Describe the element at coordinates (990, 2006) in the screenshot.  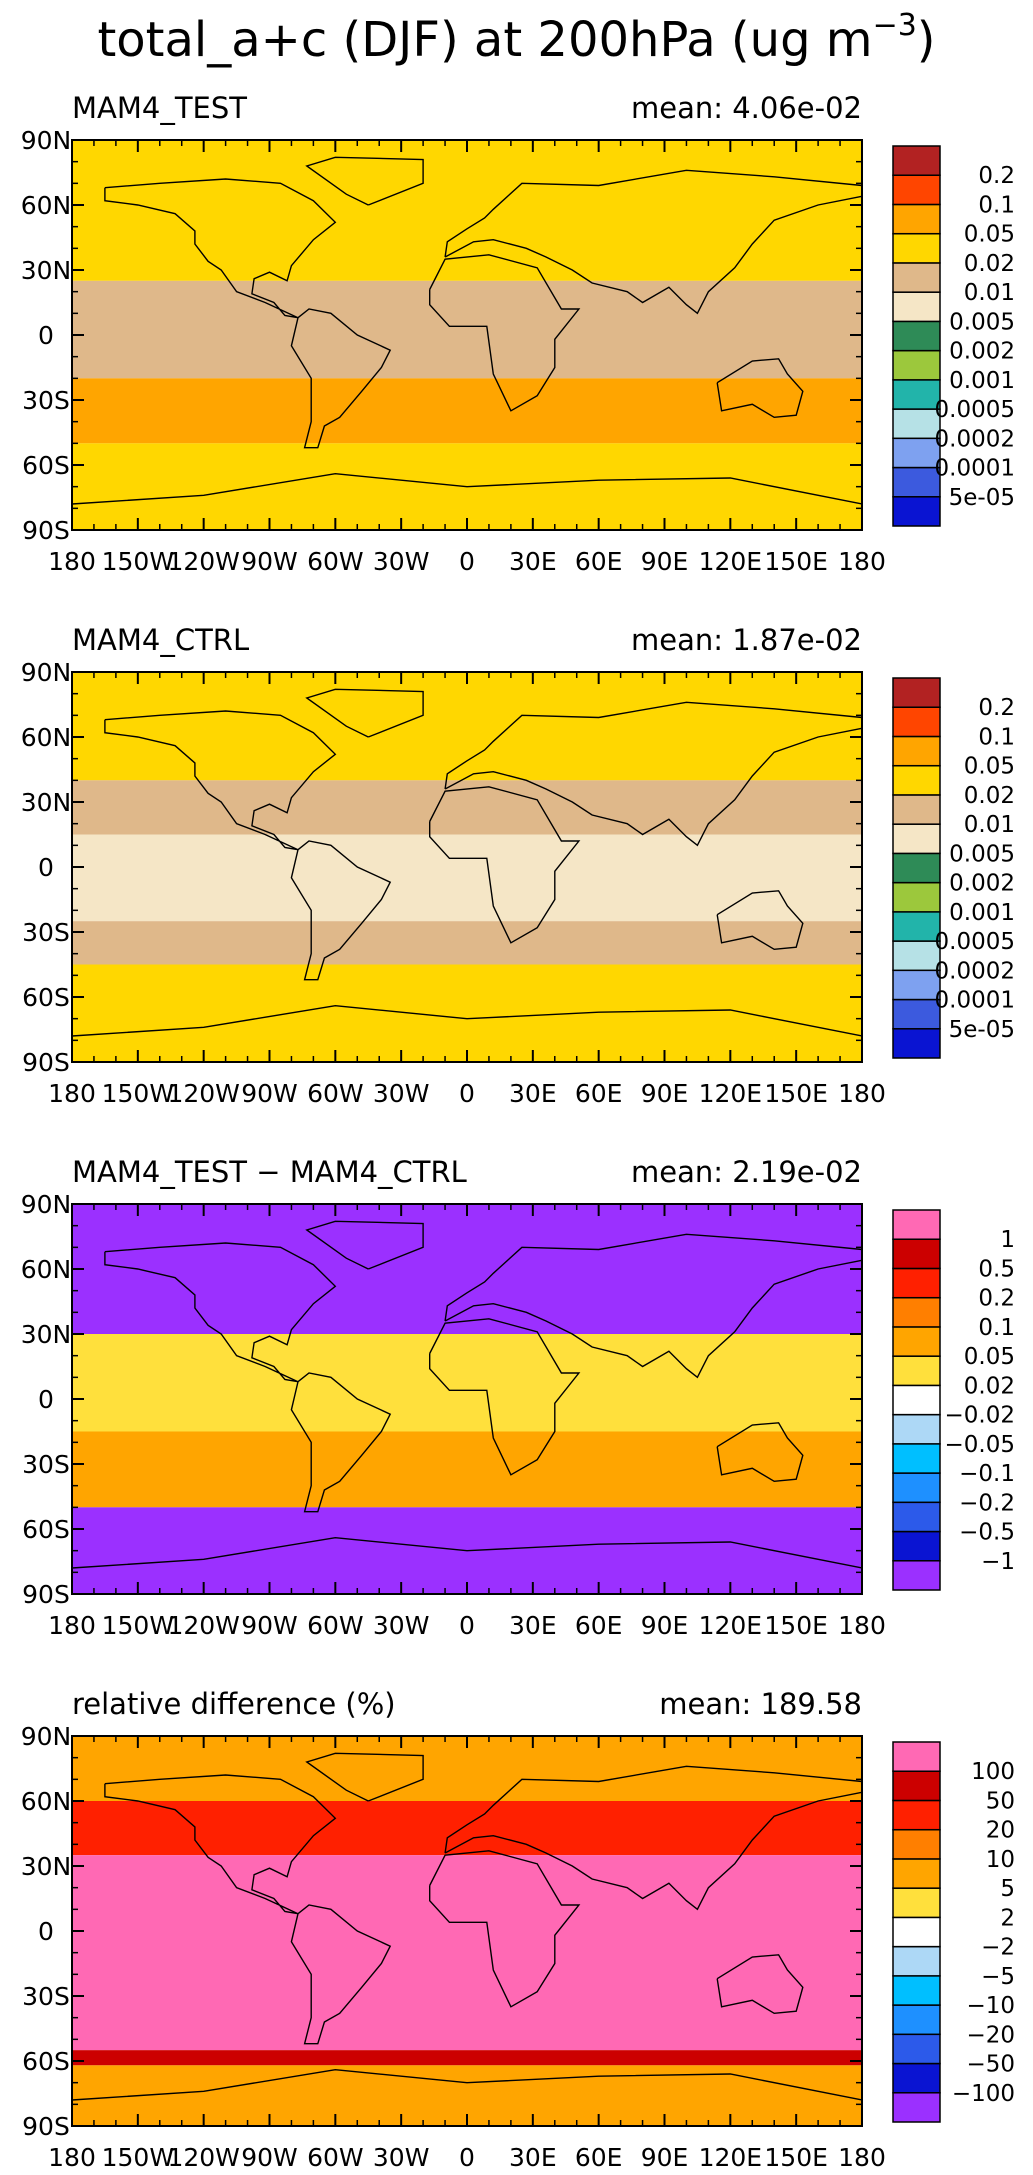
I see `colorbar-label: −10` at that location.